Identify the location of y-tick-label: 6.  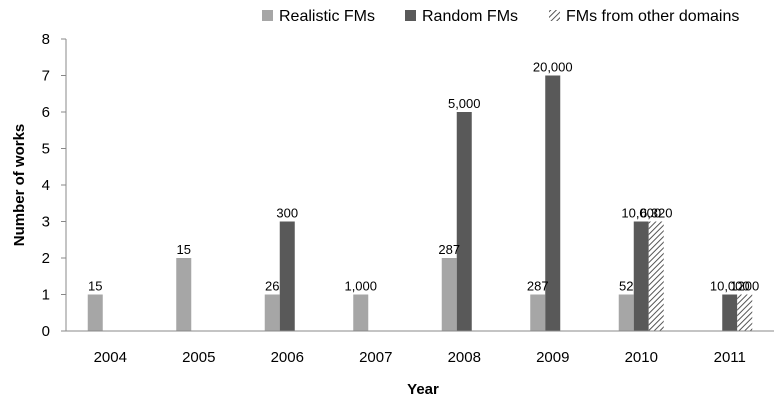
(46, 112).